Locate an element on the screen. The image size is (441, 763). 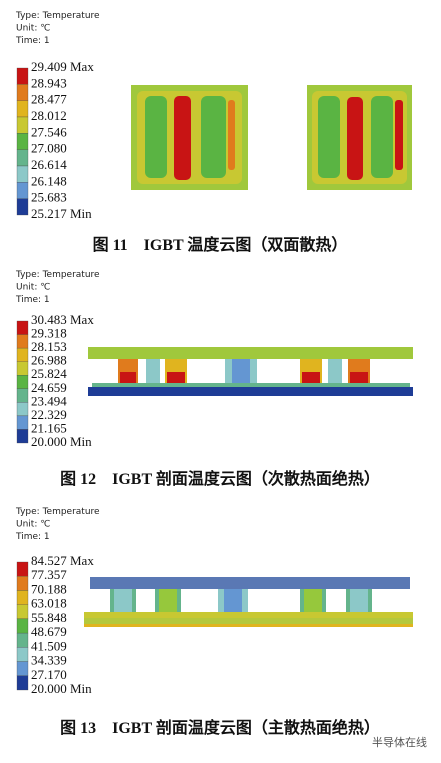
legend-label: 26.614 is located at coordinates (49, 164).